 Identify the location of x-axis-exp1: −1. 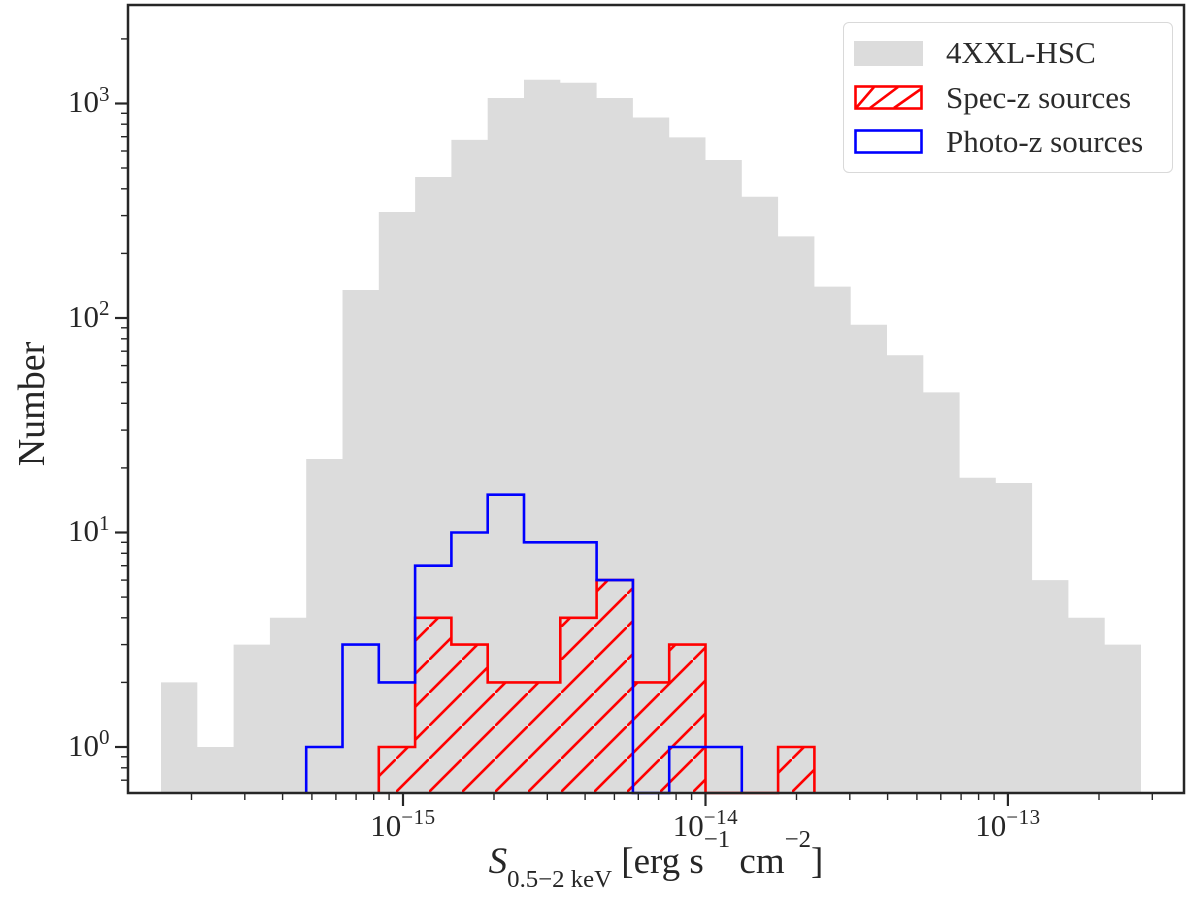
(717, 840).